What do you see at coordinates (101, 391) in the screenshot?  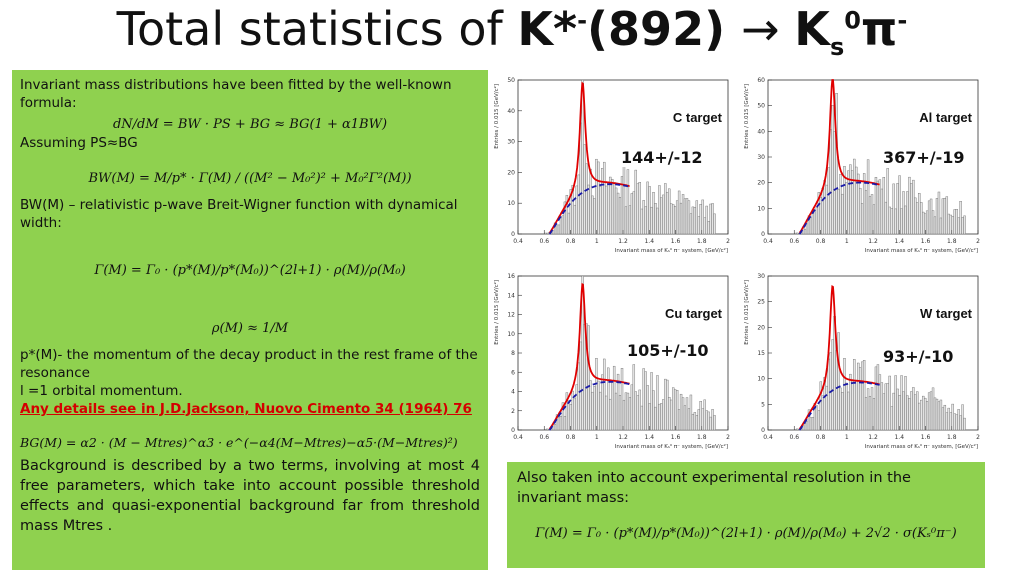 I see `l-description: l =1 orbital momentum.` at bounding box center [101, 391].